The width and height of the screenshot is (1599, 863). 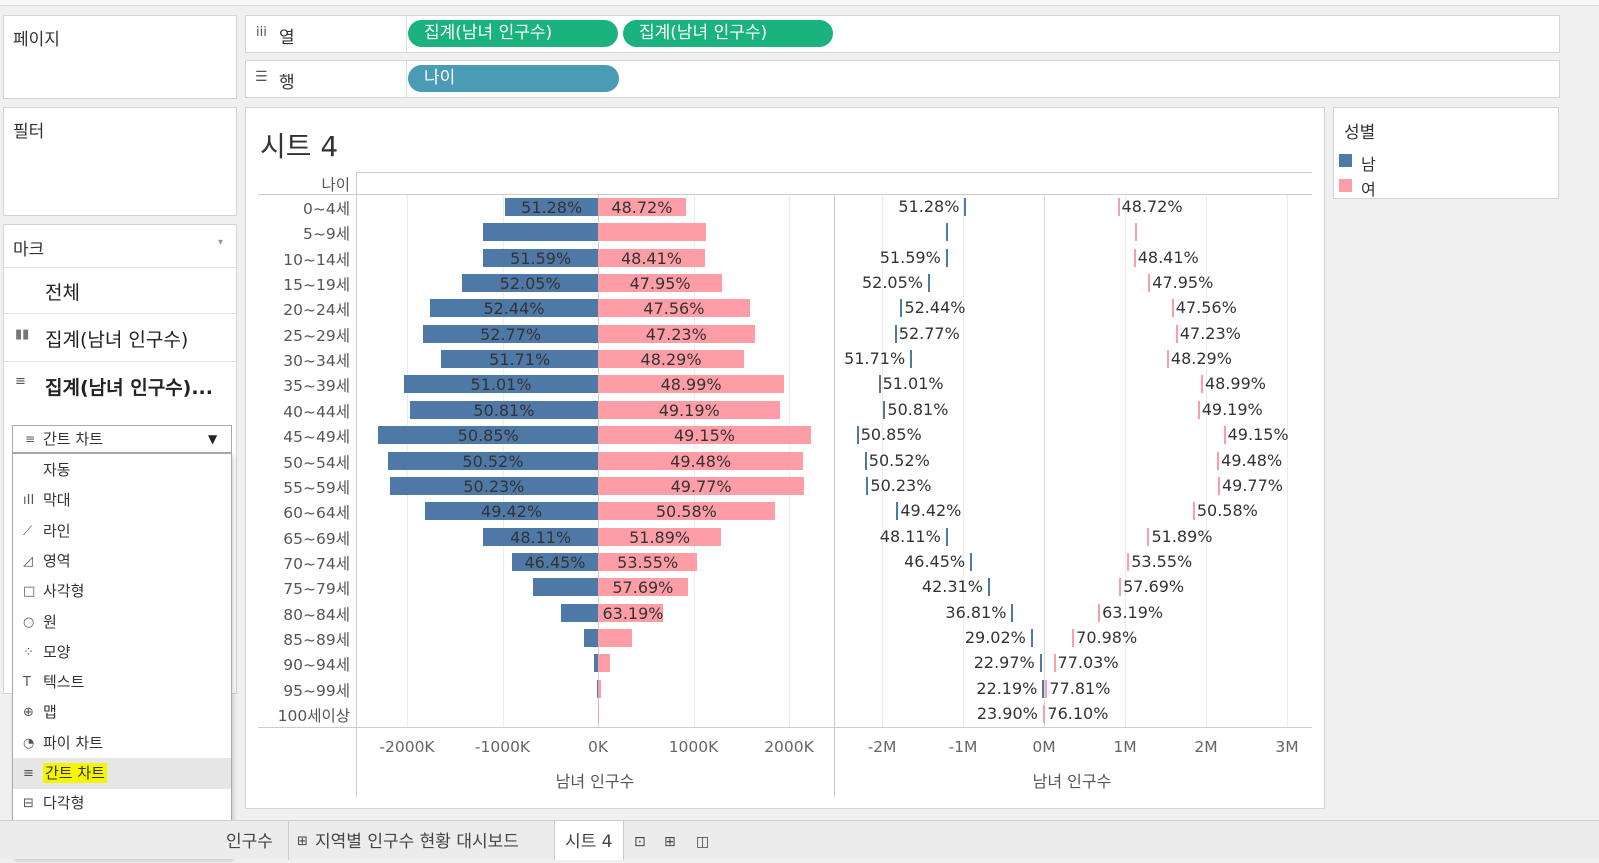 I want to click on mark-type-option-label: 간트 차트, so click(x=75, y=773).